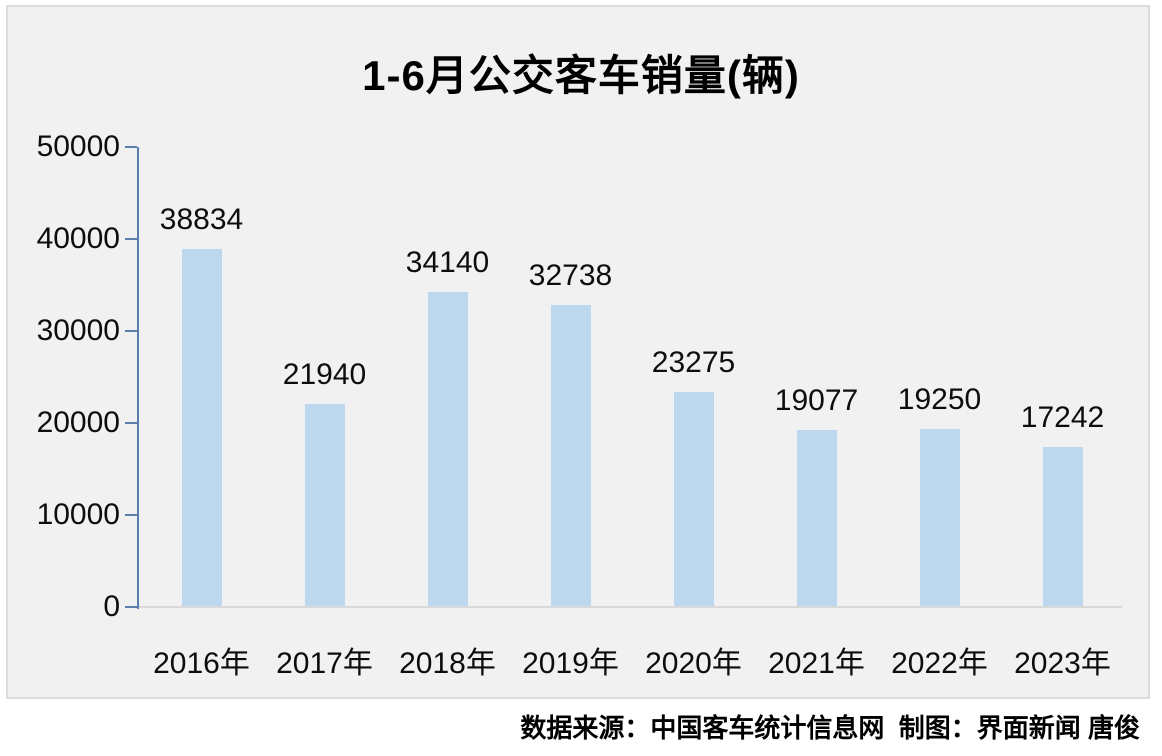 The height and width of the screenshot is (756, 1162). What do you see at coordinates (111, 606) in the screenshot?
I see `y-tick-label: 0` at bounding box center [111, 606].